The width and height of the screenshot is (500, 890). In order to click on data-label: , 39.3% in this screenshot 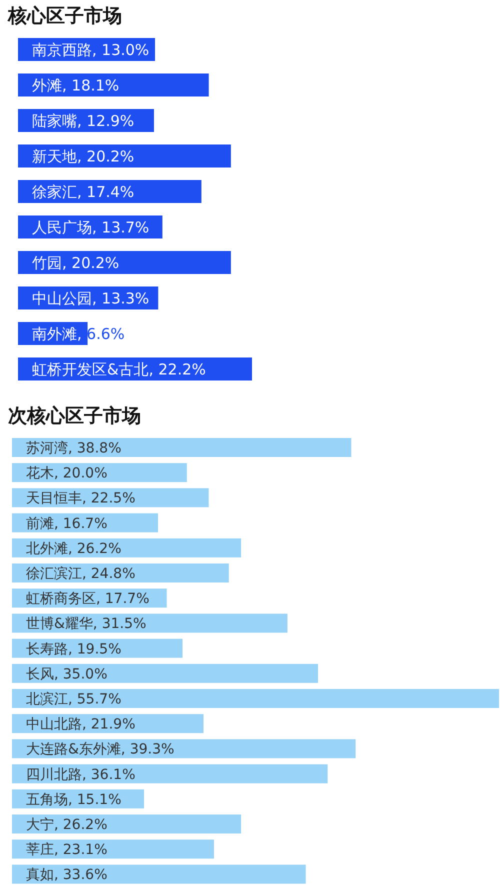, I will do `click(147, 750)`.